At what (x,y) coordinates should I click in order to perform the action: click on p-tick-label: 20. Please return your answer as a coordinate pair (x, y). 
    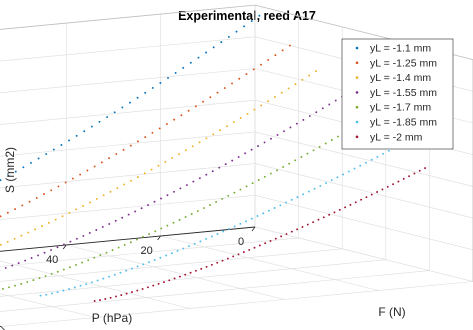
    Looking at the image, I should click on (146, 251).